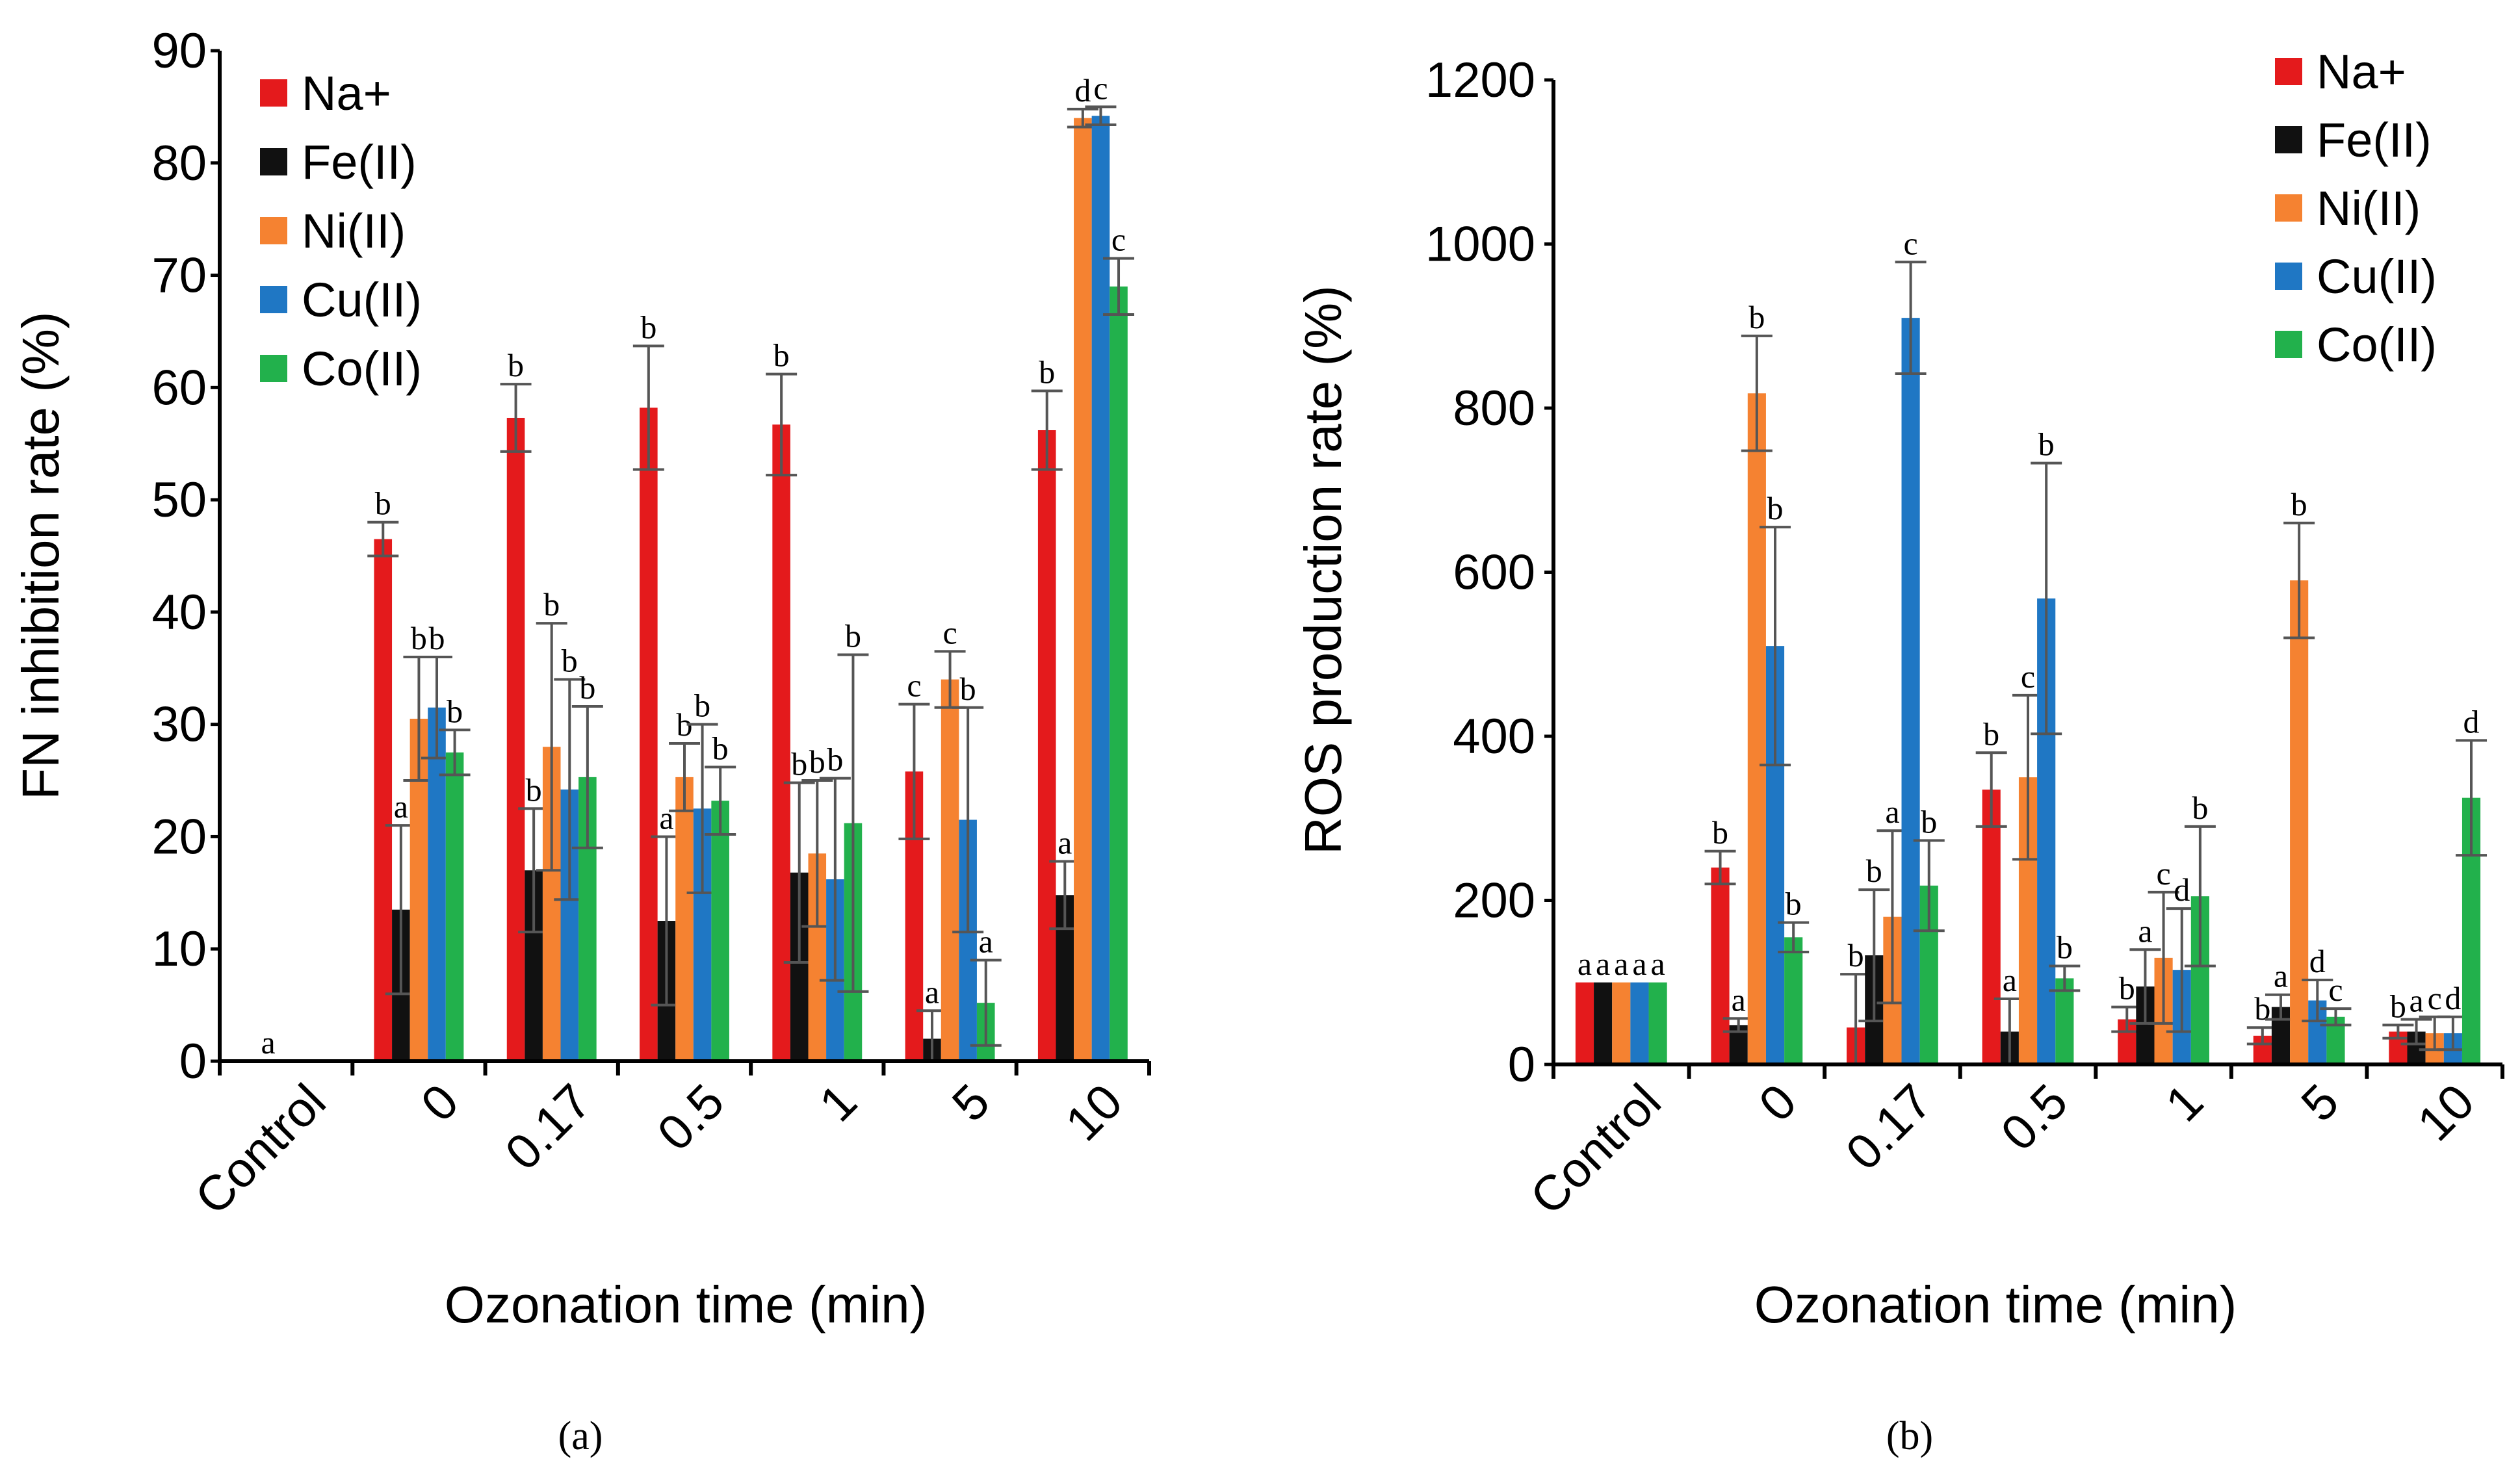 This screenshot has width=2520, height=1468. Describe the element at coordinates (1494, 409) in the screenshot. I see `y-tick-label: 800` at that location.